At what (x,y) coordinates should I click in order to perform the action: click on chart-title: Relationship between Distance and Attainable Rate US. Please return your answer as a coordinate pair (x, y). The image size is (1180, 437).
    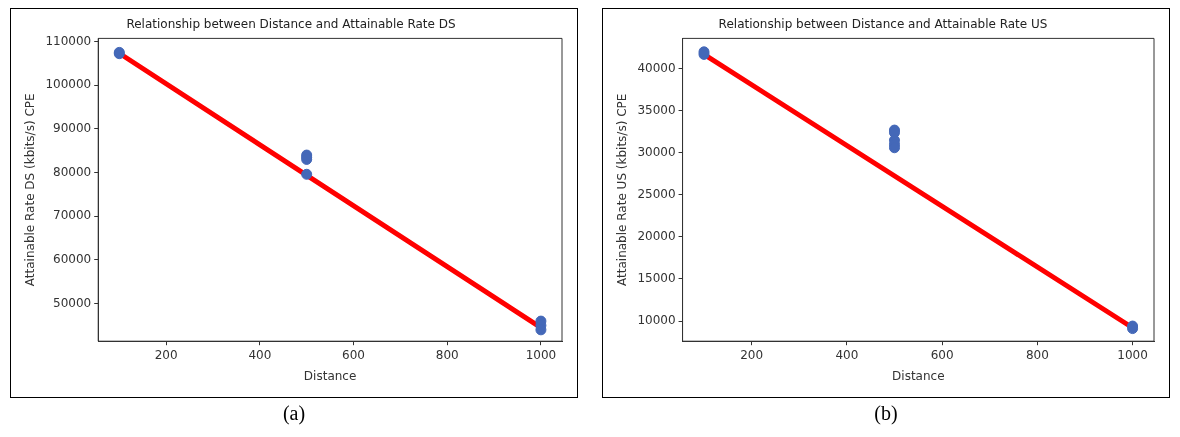
    Looking at the image, I should click on (883, 24).